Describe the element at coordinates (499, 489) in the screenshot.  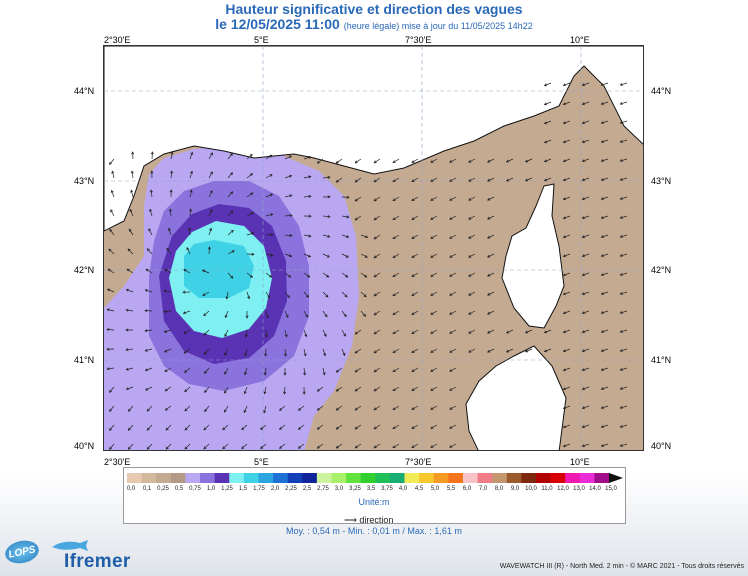
I see `legend-label: 8,0` at that location.